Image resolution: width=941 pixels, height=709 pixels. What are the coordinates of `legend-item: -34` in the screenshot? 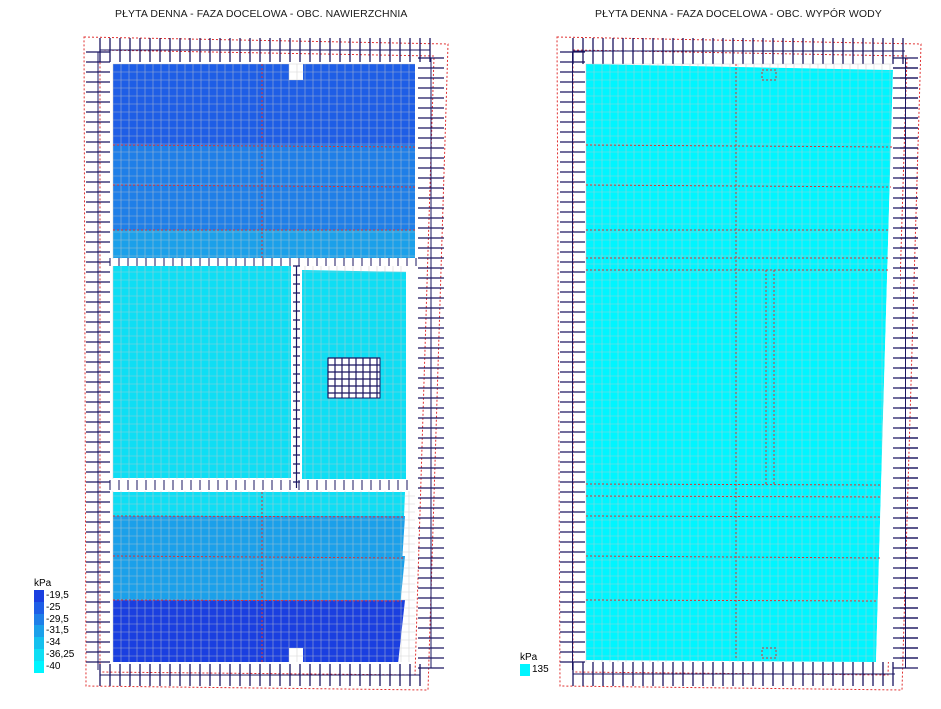 It's located at (54, 643).